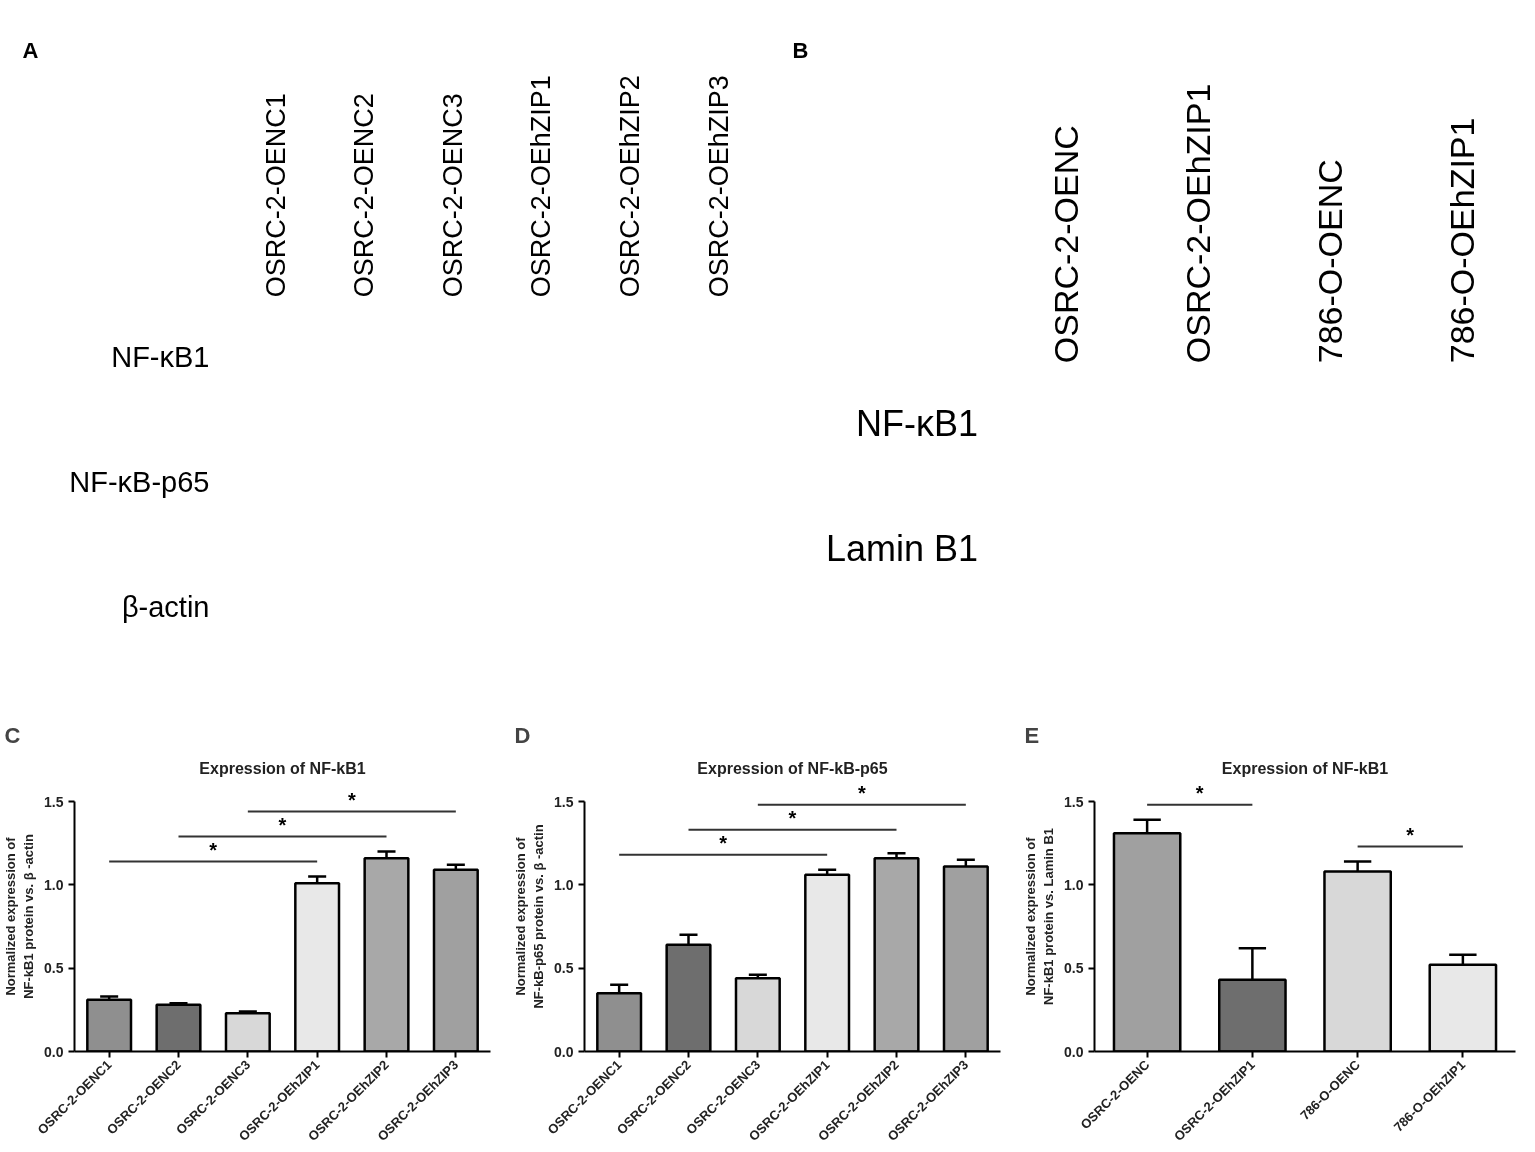 The height and width of the screenshot is (1152, 1535). Describe the element at coordinates (1461, 240) in the screenshot. I see `category-label: 786-O-OEhZIP1` at that location.